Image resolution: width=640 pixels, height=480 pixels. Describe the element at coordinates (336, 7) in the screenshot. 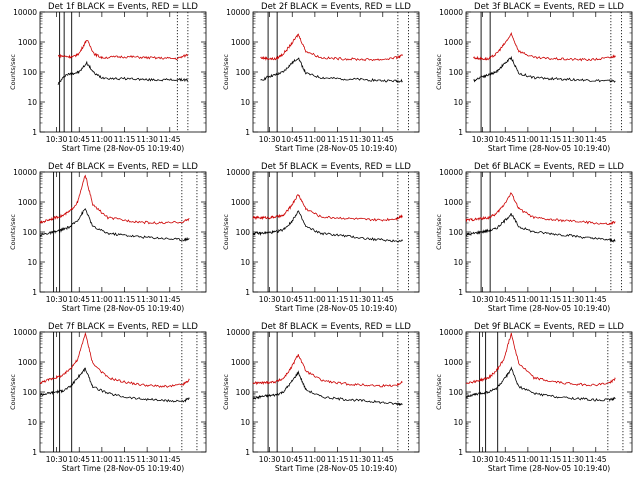

I see `panel-title: Det 2f BLACK = Events, RED = LLD` at that location.